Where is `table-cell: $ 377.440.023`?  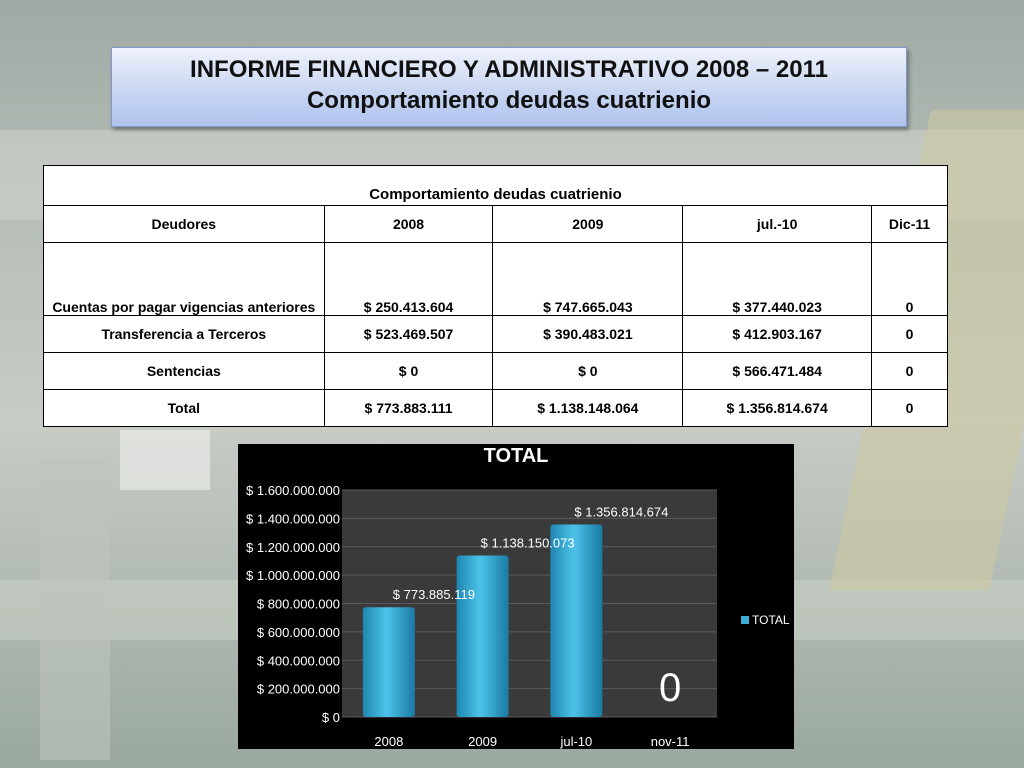
table-cell: $ 377.440.023 is located at coordinates (777, 279).